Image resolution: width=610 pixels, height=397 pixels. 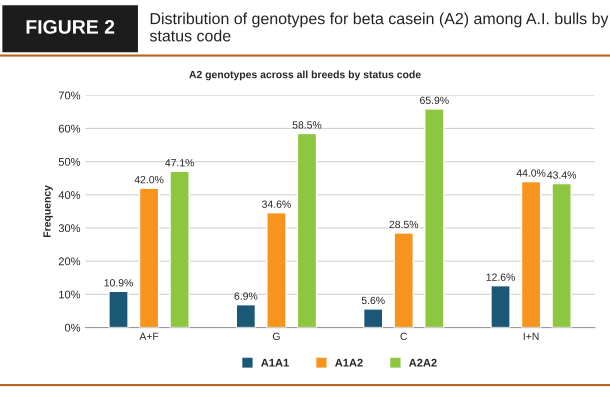 What do you see at coordinates (69, 96) in the screenshot?
I see `y-tick-label: 70%` at bounding box center [69, 96].